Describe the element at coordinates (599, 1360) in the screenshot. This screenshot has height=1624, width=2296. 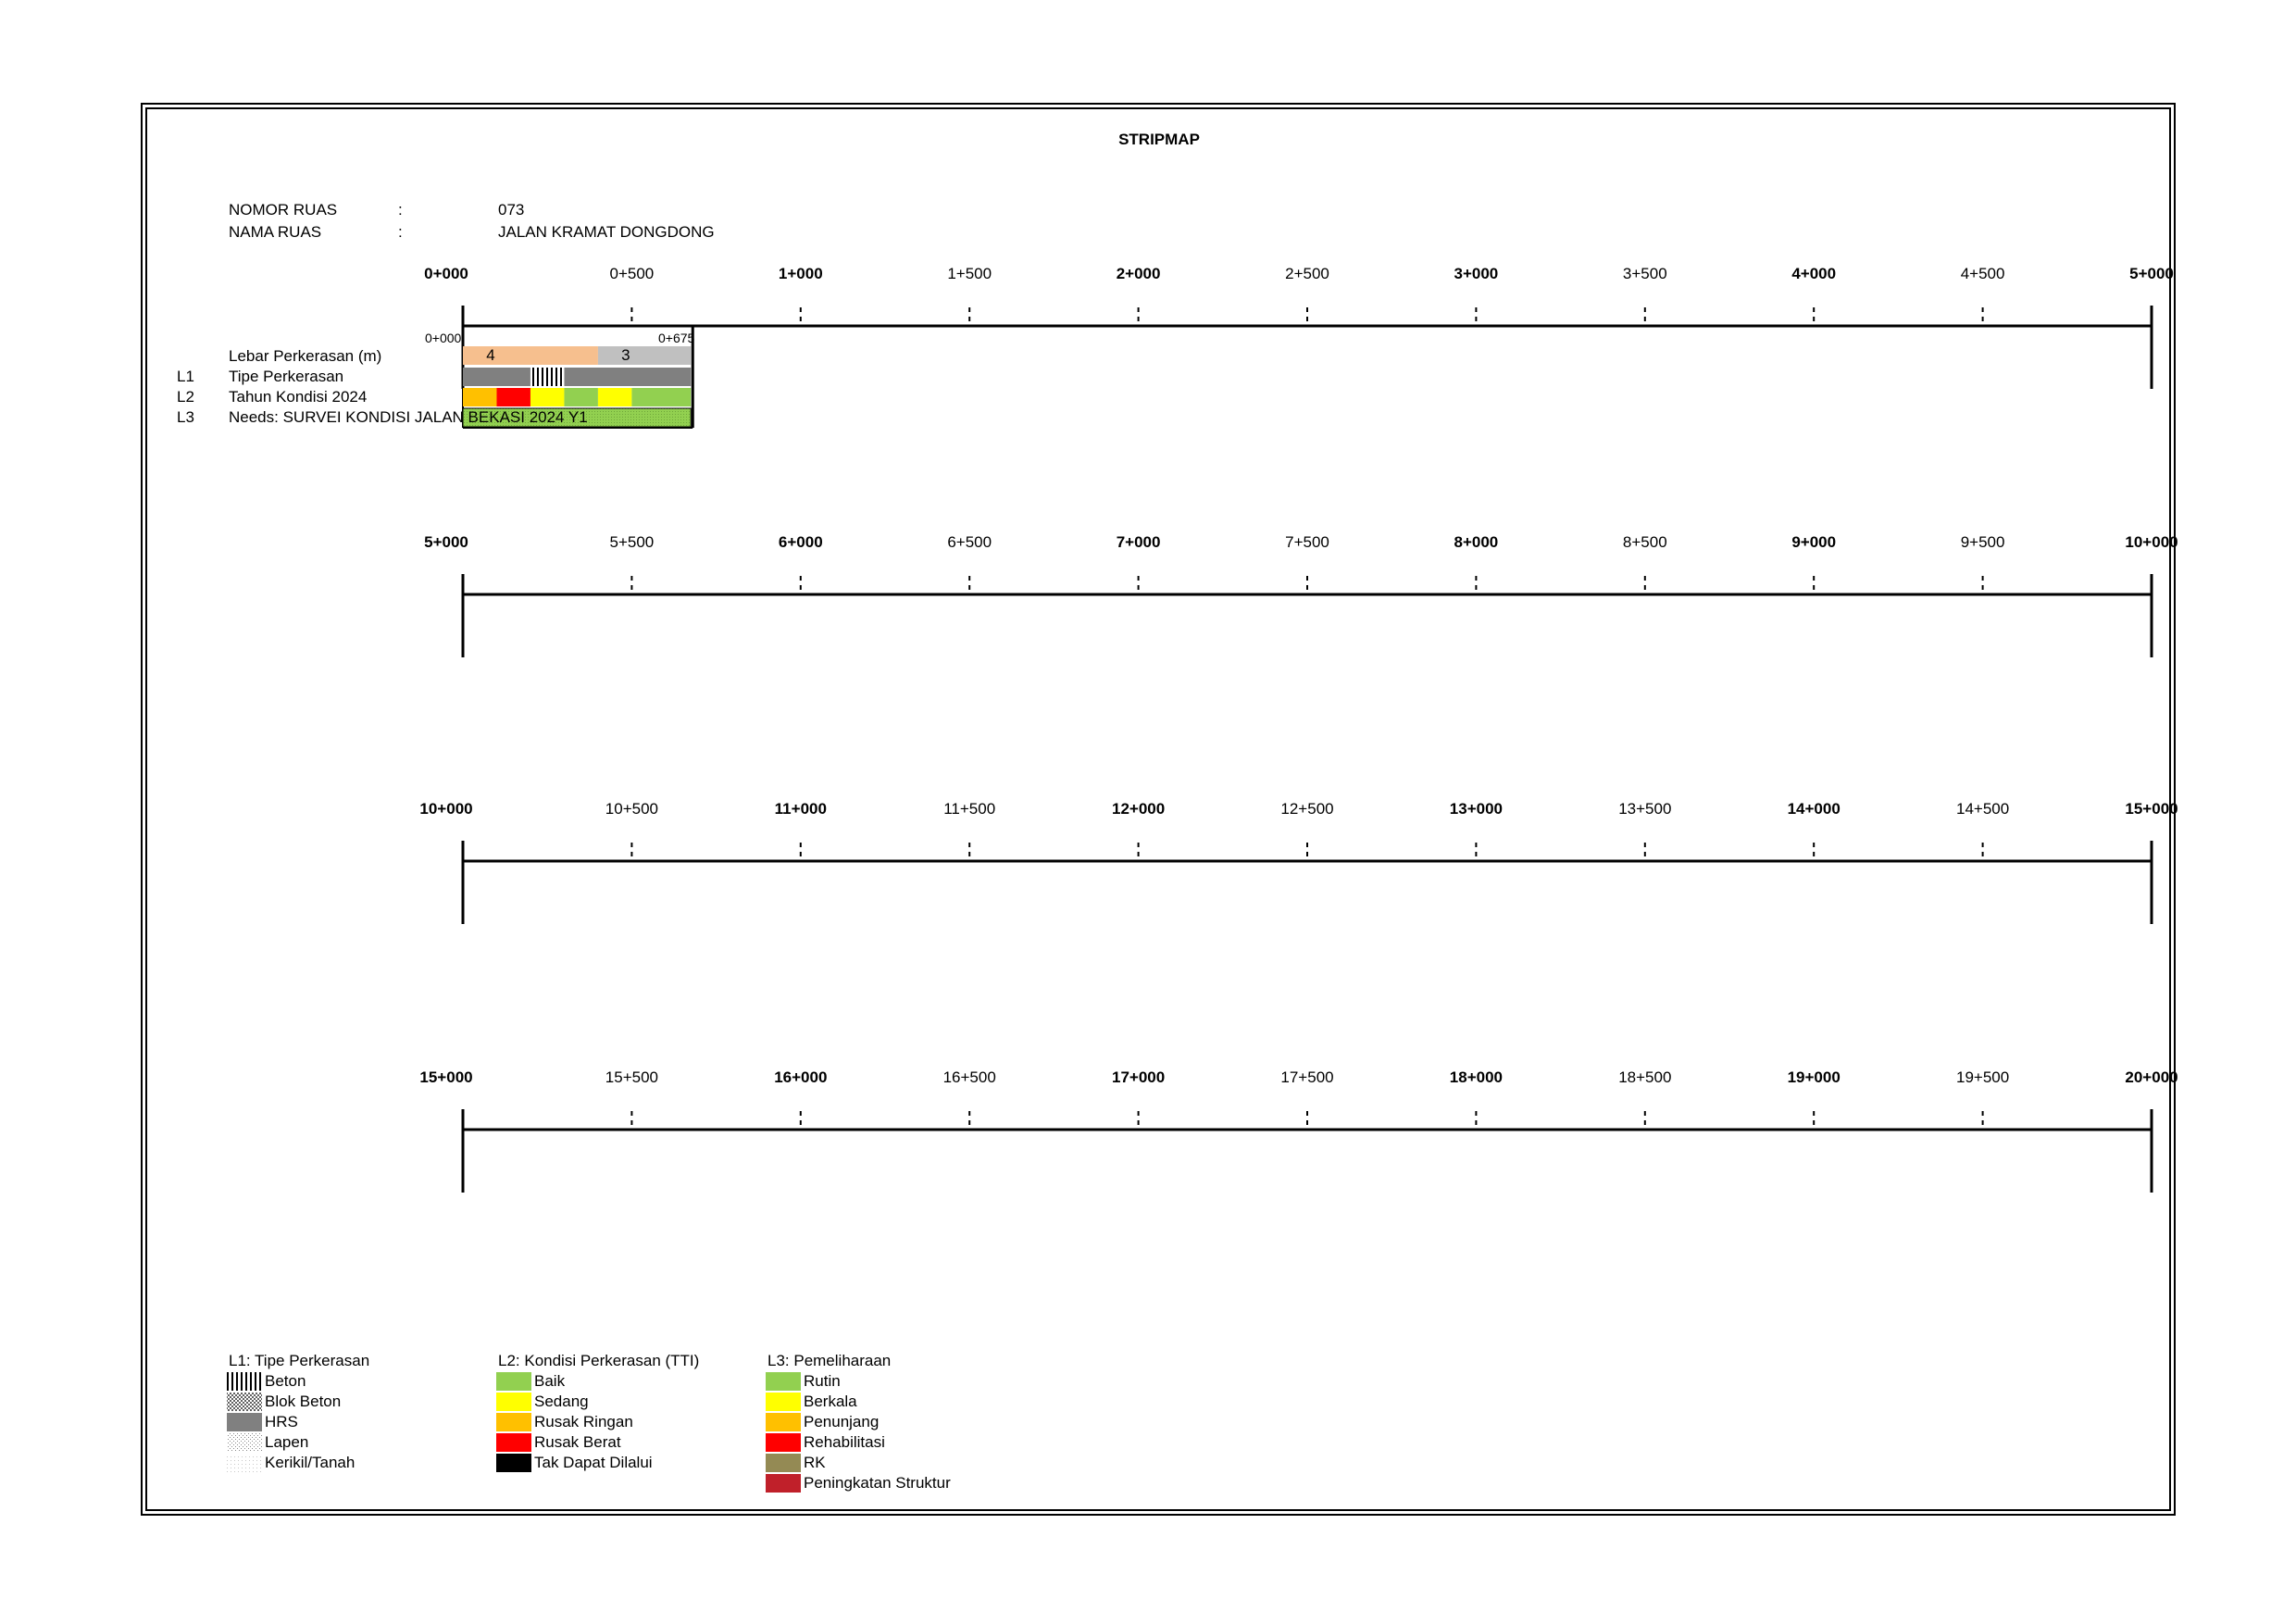
I see `legend-l2-title: L2: Kondisi Perkerasan (TTI)` at that location.